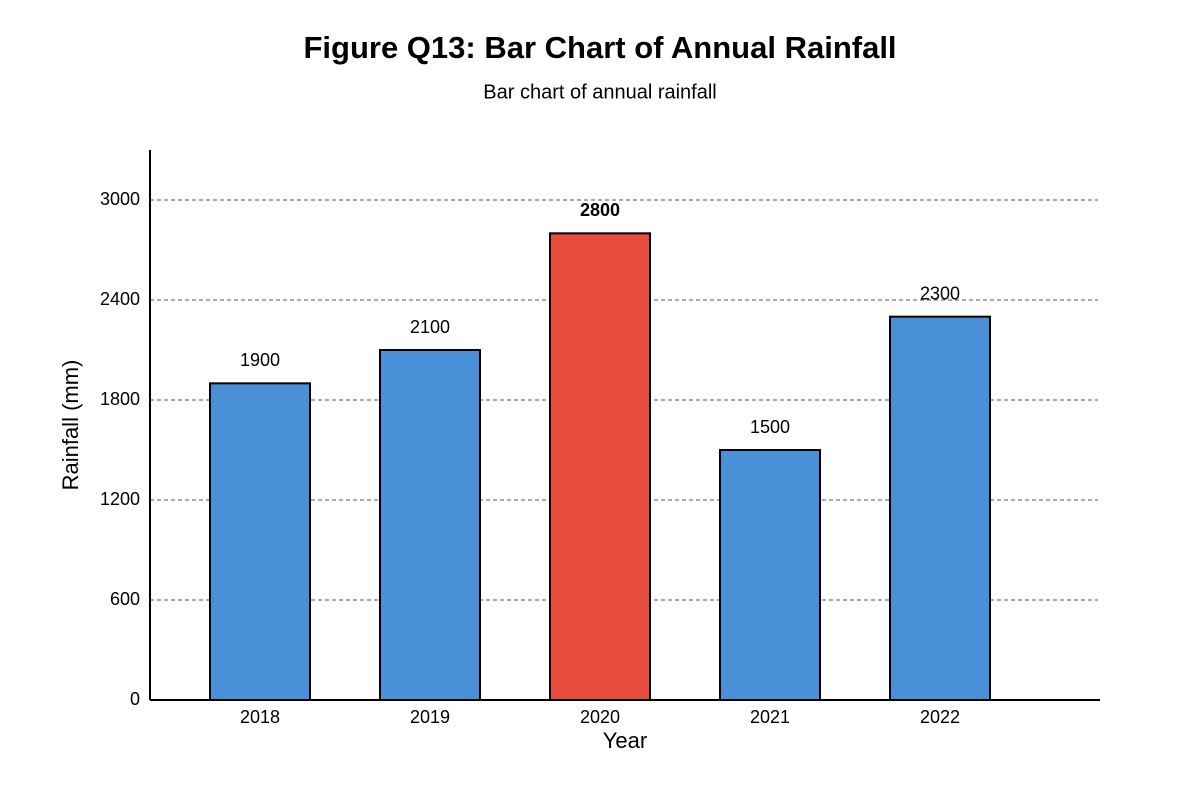 The width and height of the screenshot is (1200, 805). I want to click on x-axis-label: Year, so click(625, 740).